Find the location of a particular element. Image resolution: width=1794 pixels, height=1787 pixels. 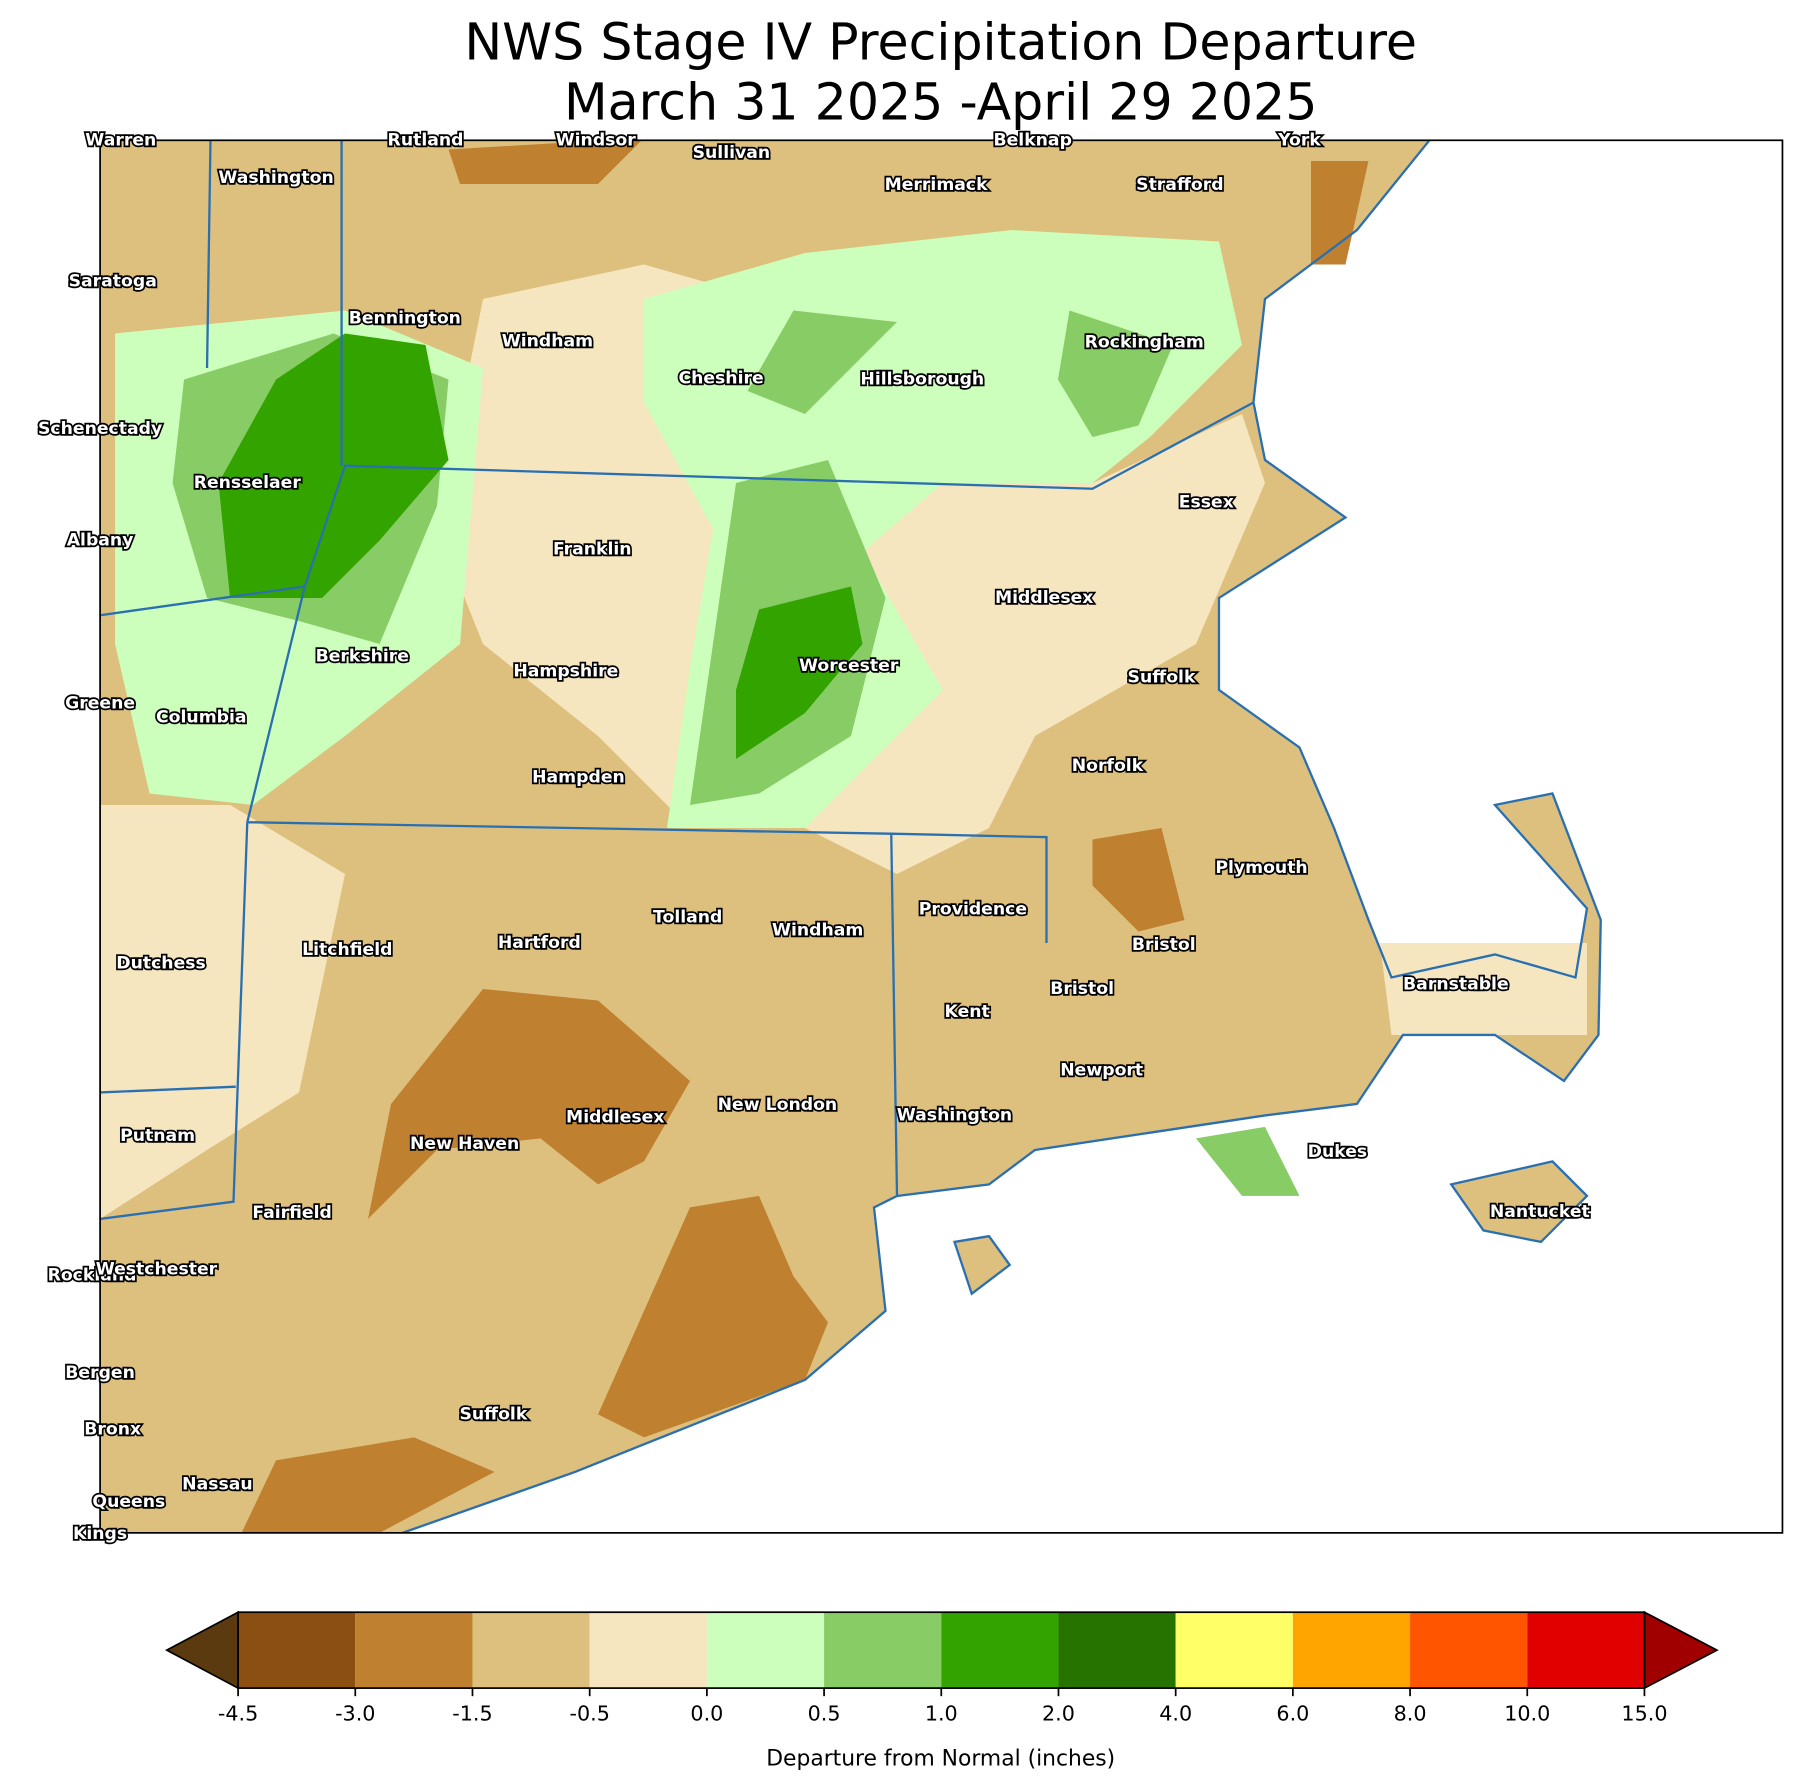

colorbar-tick-label: -1.5 is located at coordinates (472, 1714).